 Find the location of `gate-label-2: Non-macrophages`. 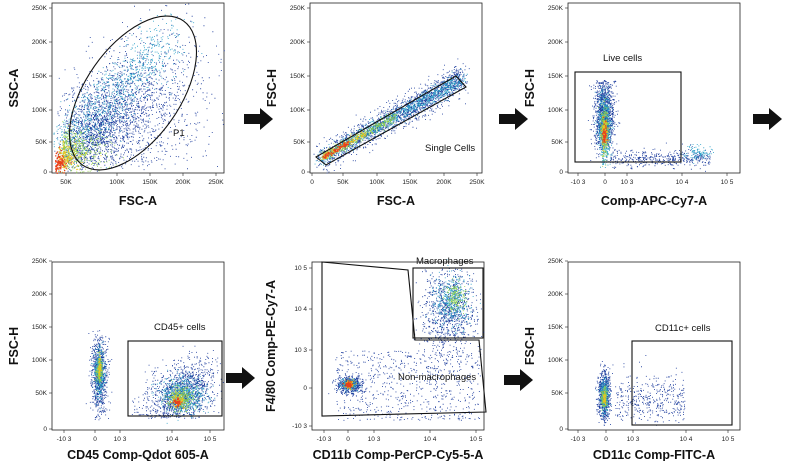

gate-label-2: Non-macrophages is located at coordinates (437, 377).